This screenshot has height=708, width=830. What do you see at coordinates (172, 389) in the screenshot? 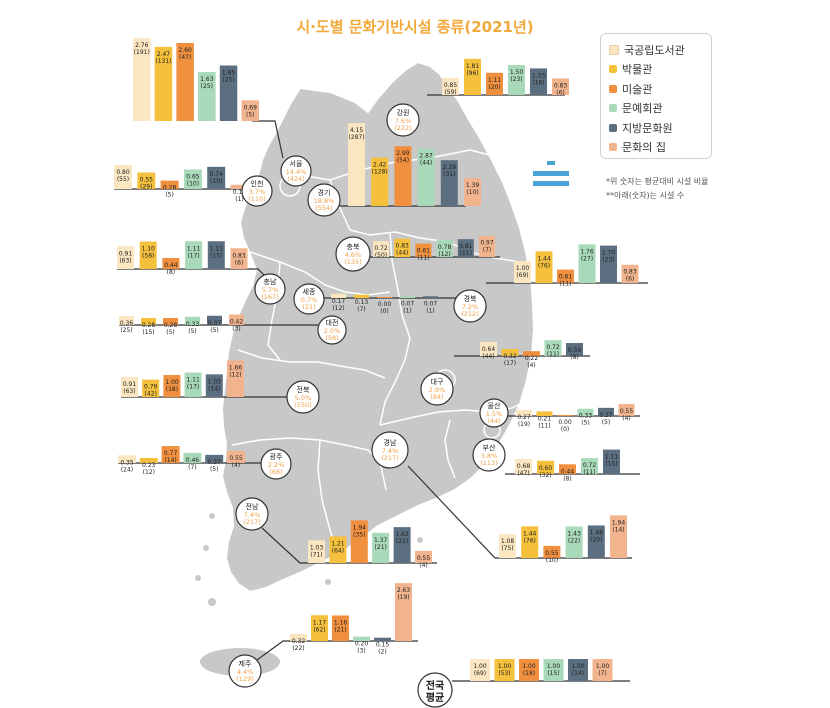
I see `bar-count-label: (18)` at bounding box center [172, 389].